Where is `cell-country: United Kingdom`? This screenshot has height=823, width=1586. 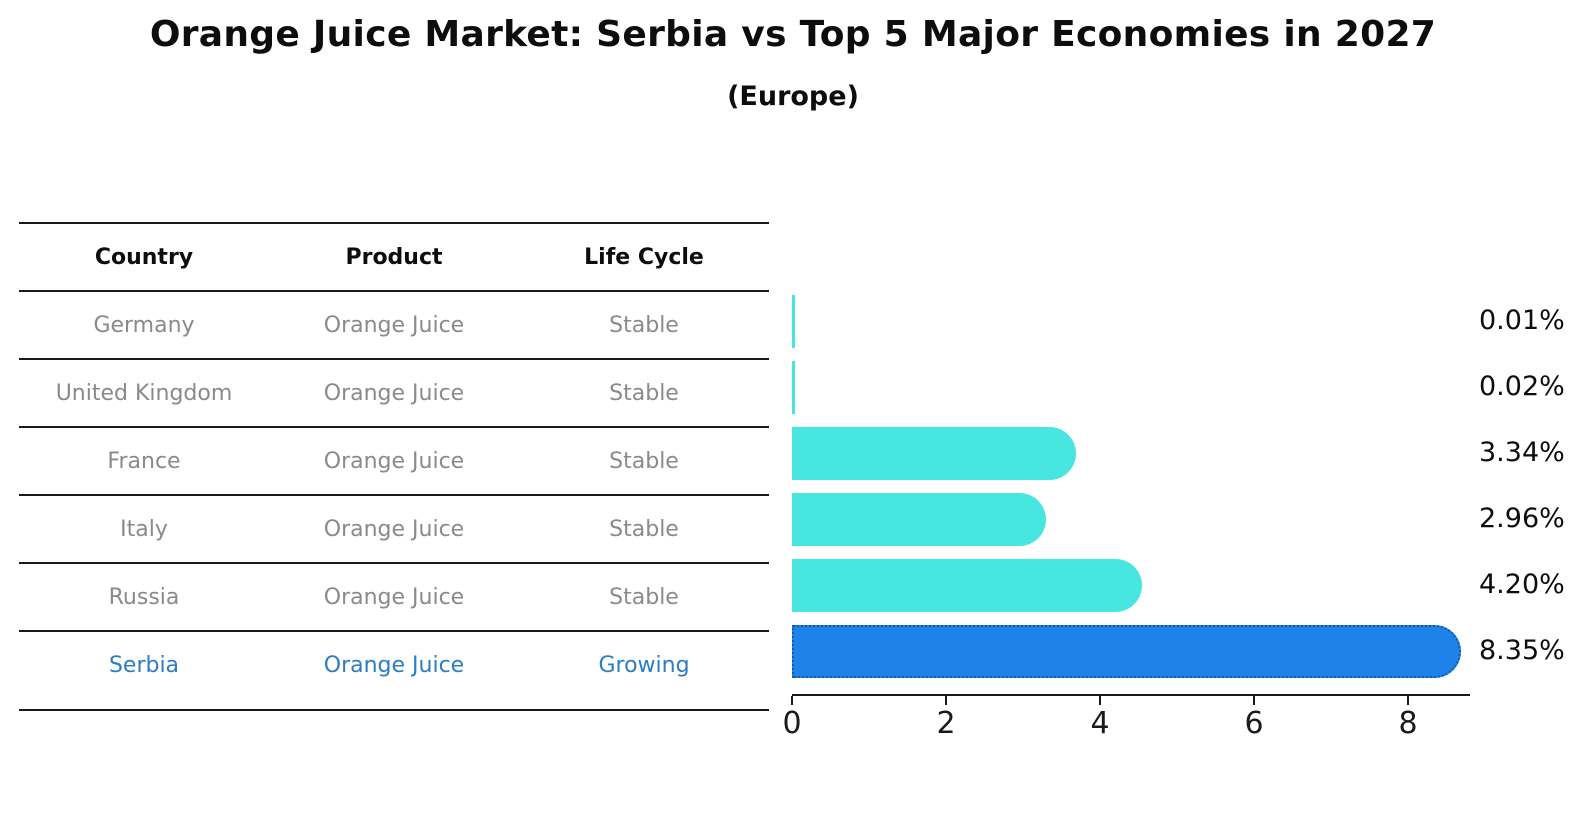
cell-country: United Kingdom is located at coordinates (144, 393).